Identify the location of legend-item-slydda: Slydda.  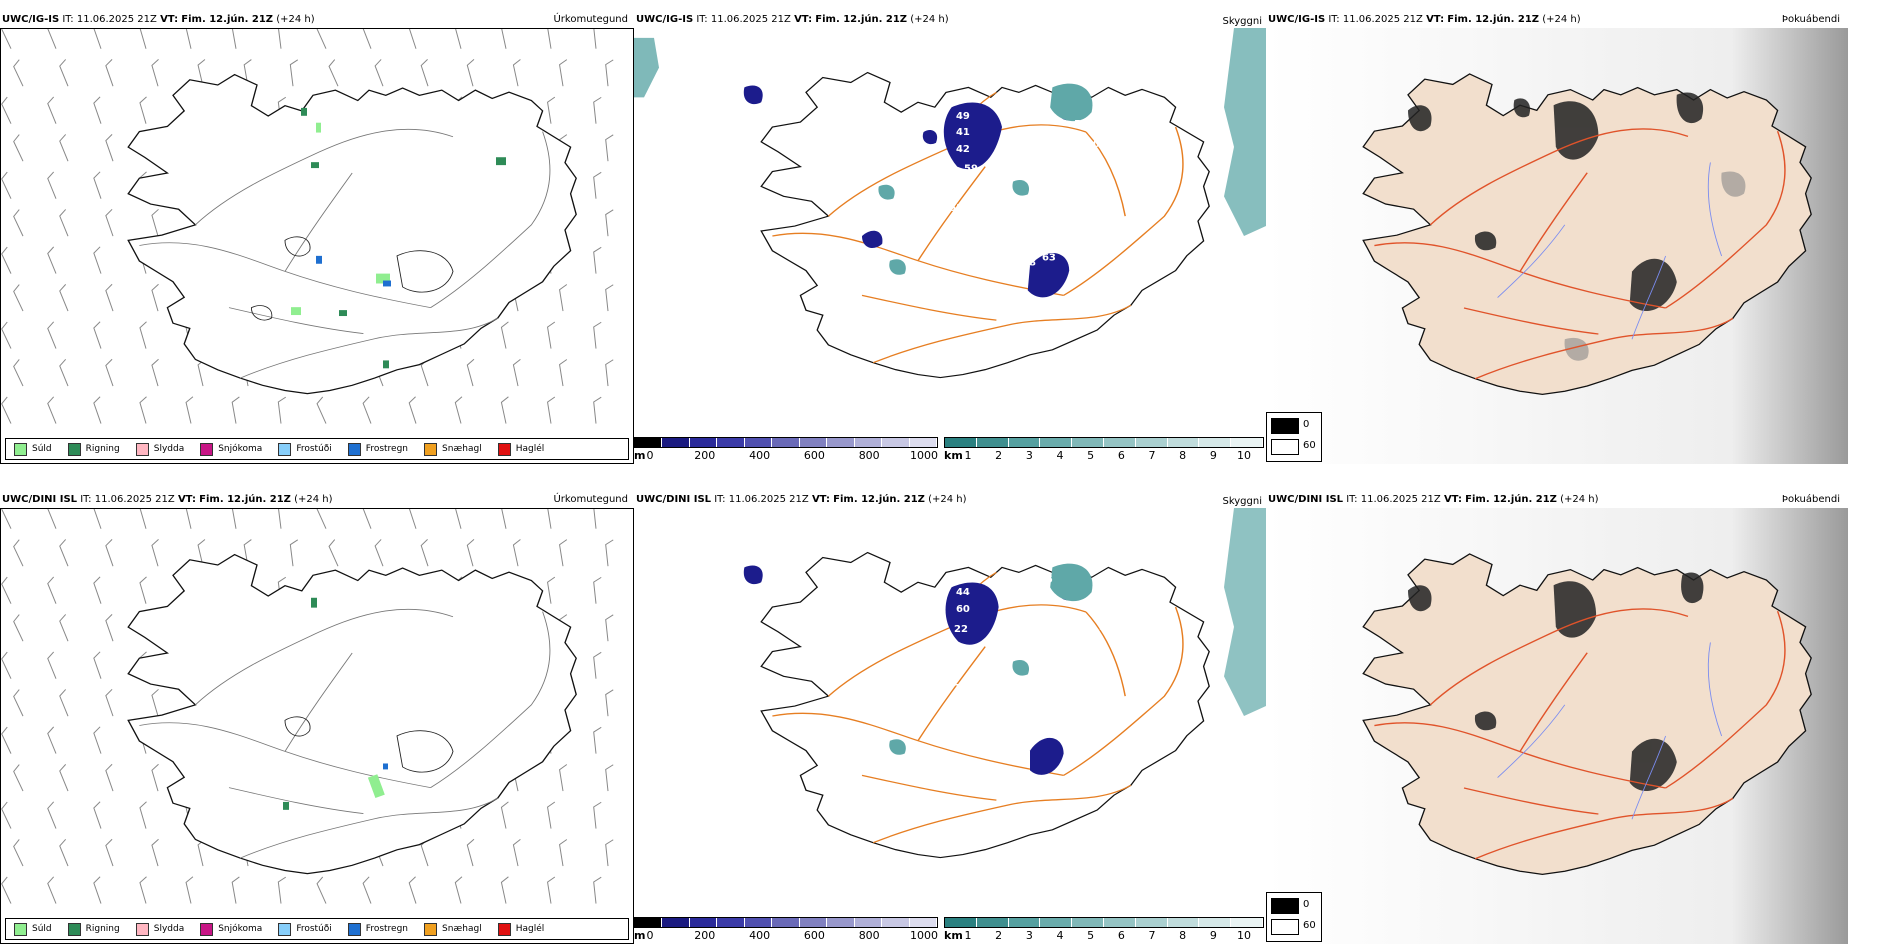
(160, 929).